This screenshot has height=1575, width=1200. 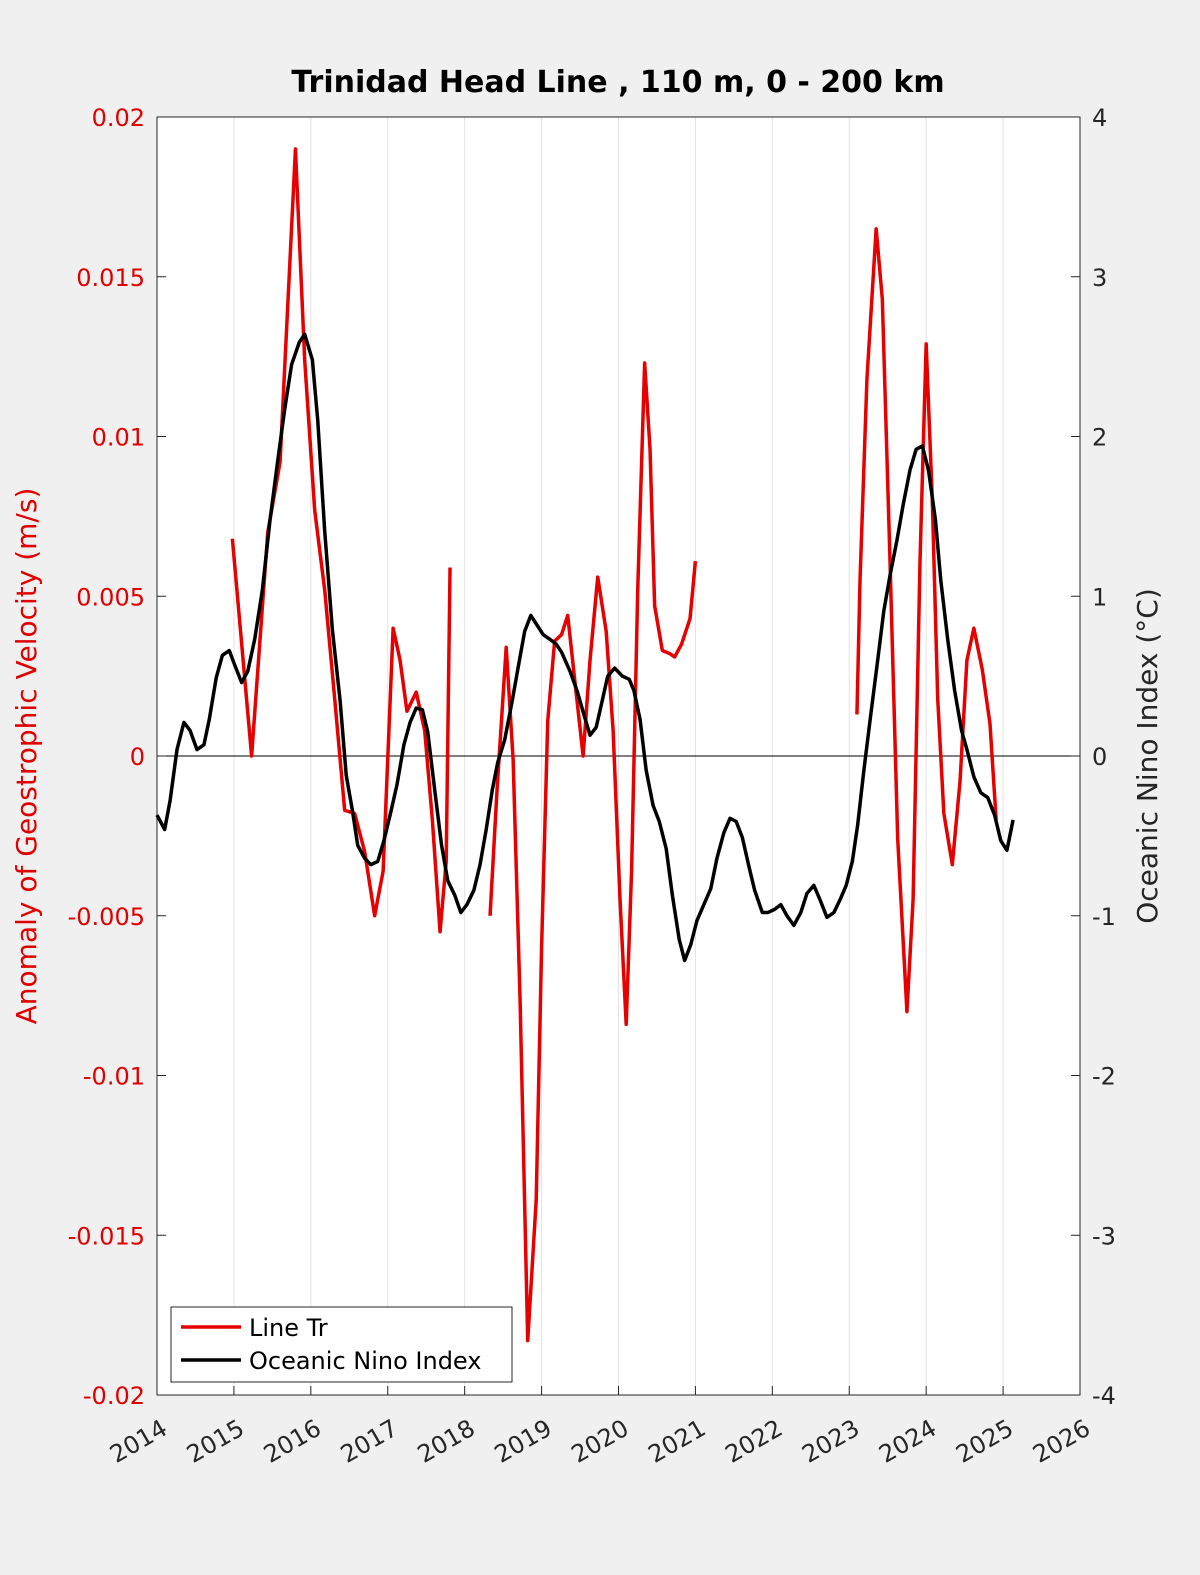 I want to click on y2-tick-label: 2, so click(x=1099, y=438).